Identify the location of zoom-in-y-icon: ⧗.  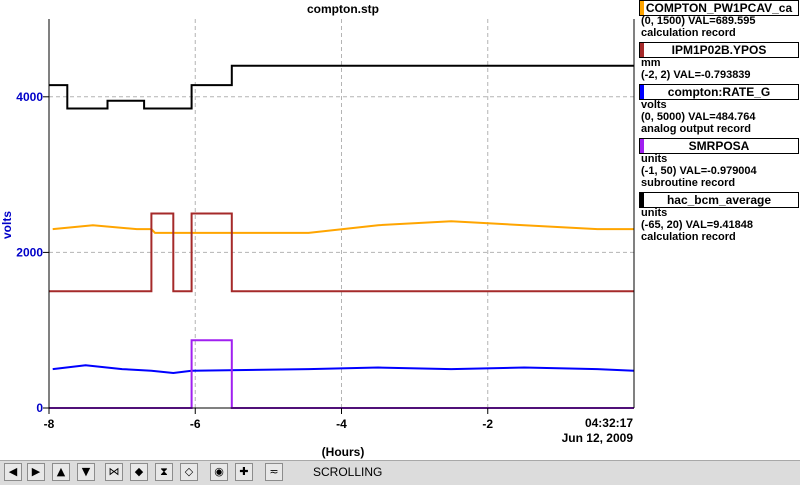
(164, 472).